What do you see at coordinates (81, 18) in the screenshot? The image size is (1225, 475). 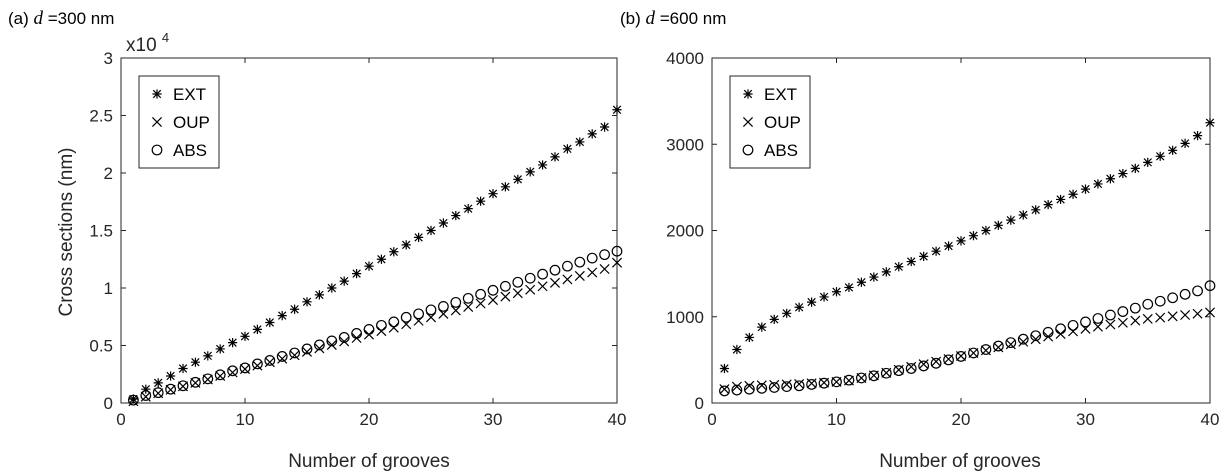 I see `panel-a-title-value: =300 nm` at bounding box center [81, 18].